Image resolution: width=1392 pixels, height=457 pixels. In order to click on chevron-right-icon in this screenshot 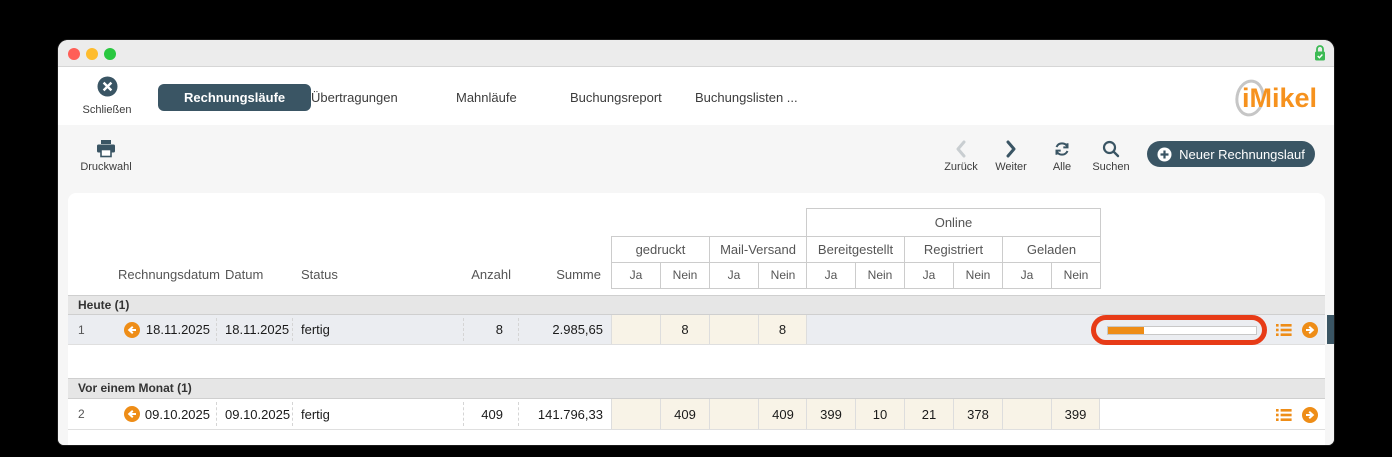, I will do `click(1011, 149)`.